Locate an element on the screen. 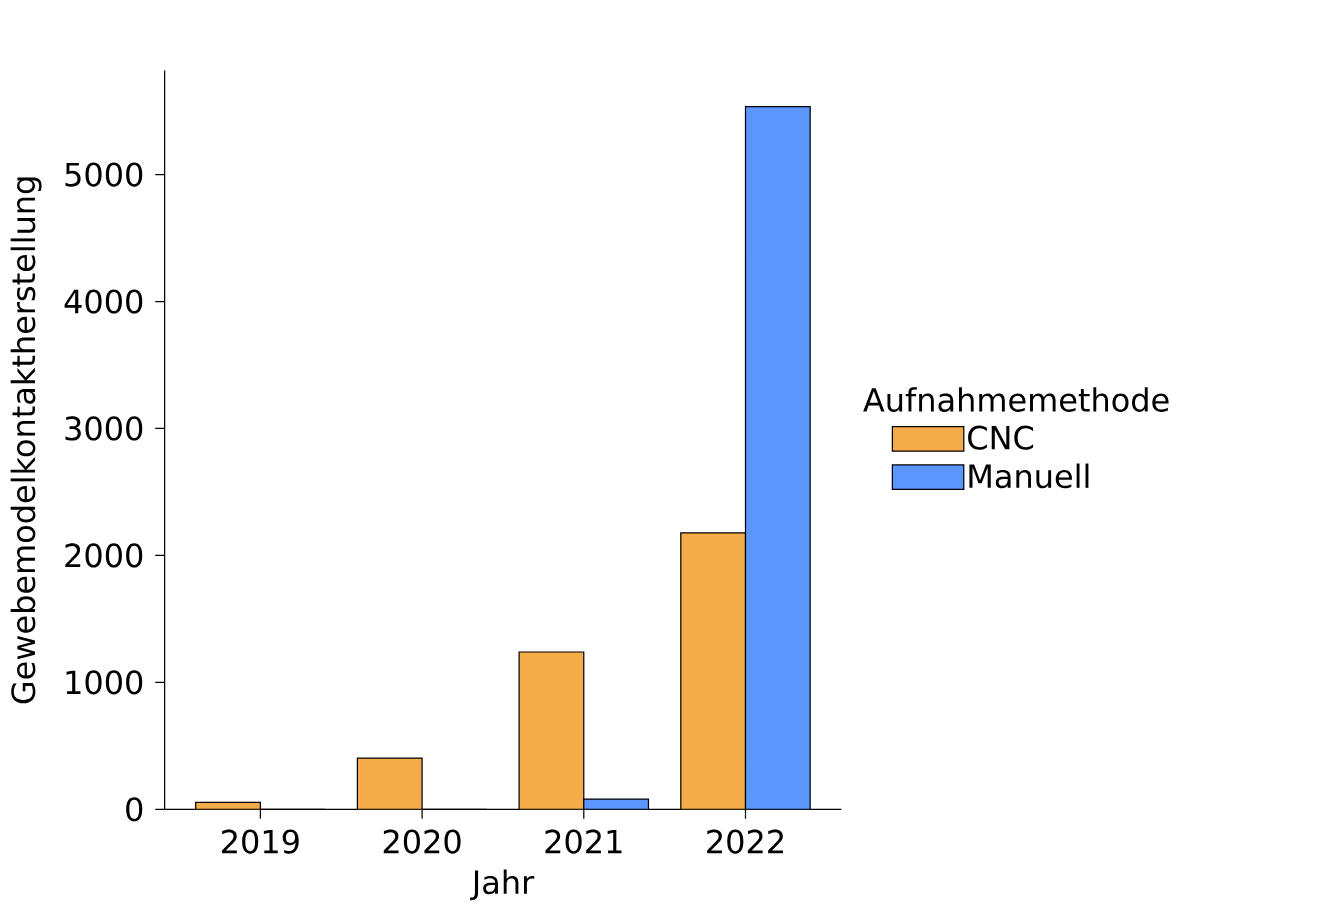 This screenshot has width=1330, height=911. x-tick-label: 2019 is located at coordinates (260, 841).